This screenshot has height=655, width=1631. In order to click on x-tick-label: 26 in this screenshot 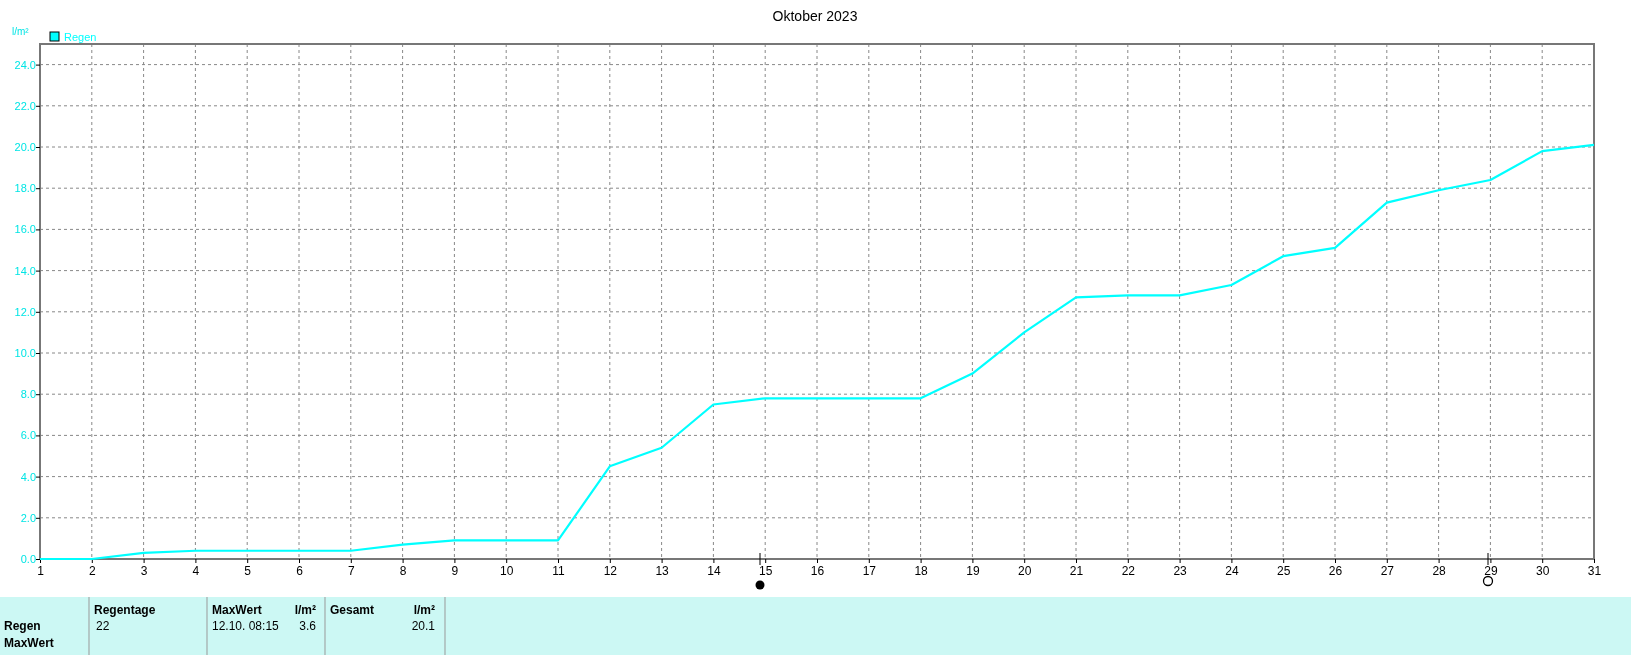, I will do `click(1335, 570)`.